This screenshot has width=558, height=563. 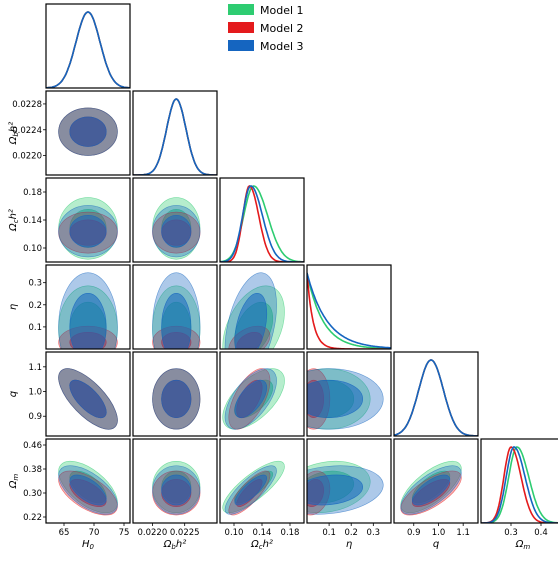 I want to click on panel-eta-eta, so click(x=349, y=307).